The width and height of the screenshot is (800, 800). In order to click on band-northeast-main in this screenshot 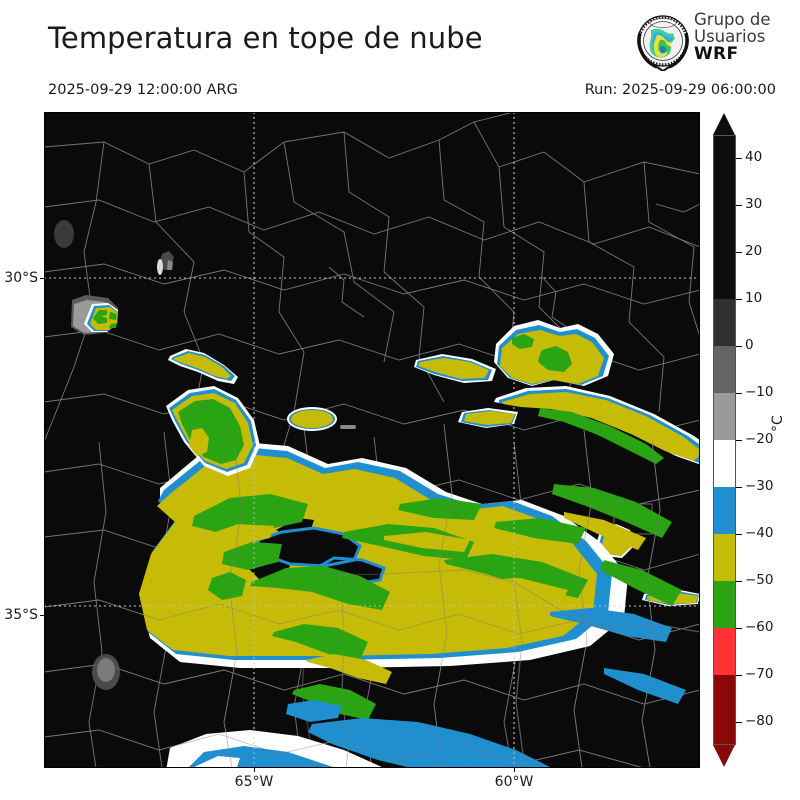, I will do `click(554, 353)`.